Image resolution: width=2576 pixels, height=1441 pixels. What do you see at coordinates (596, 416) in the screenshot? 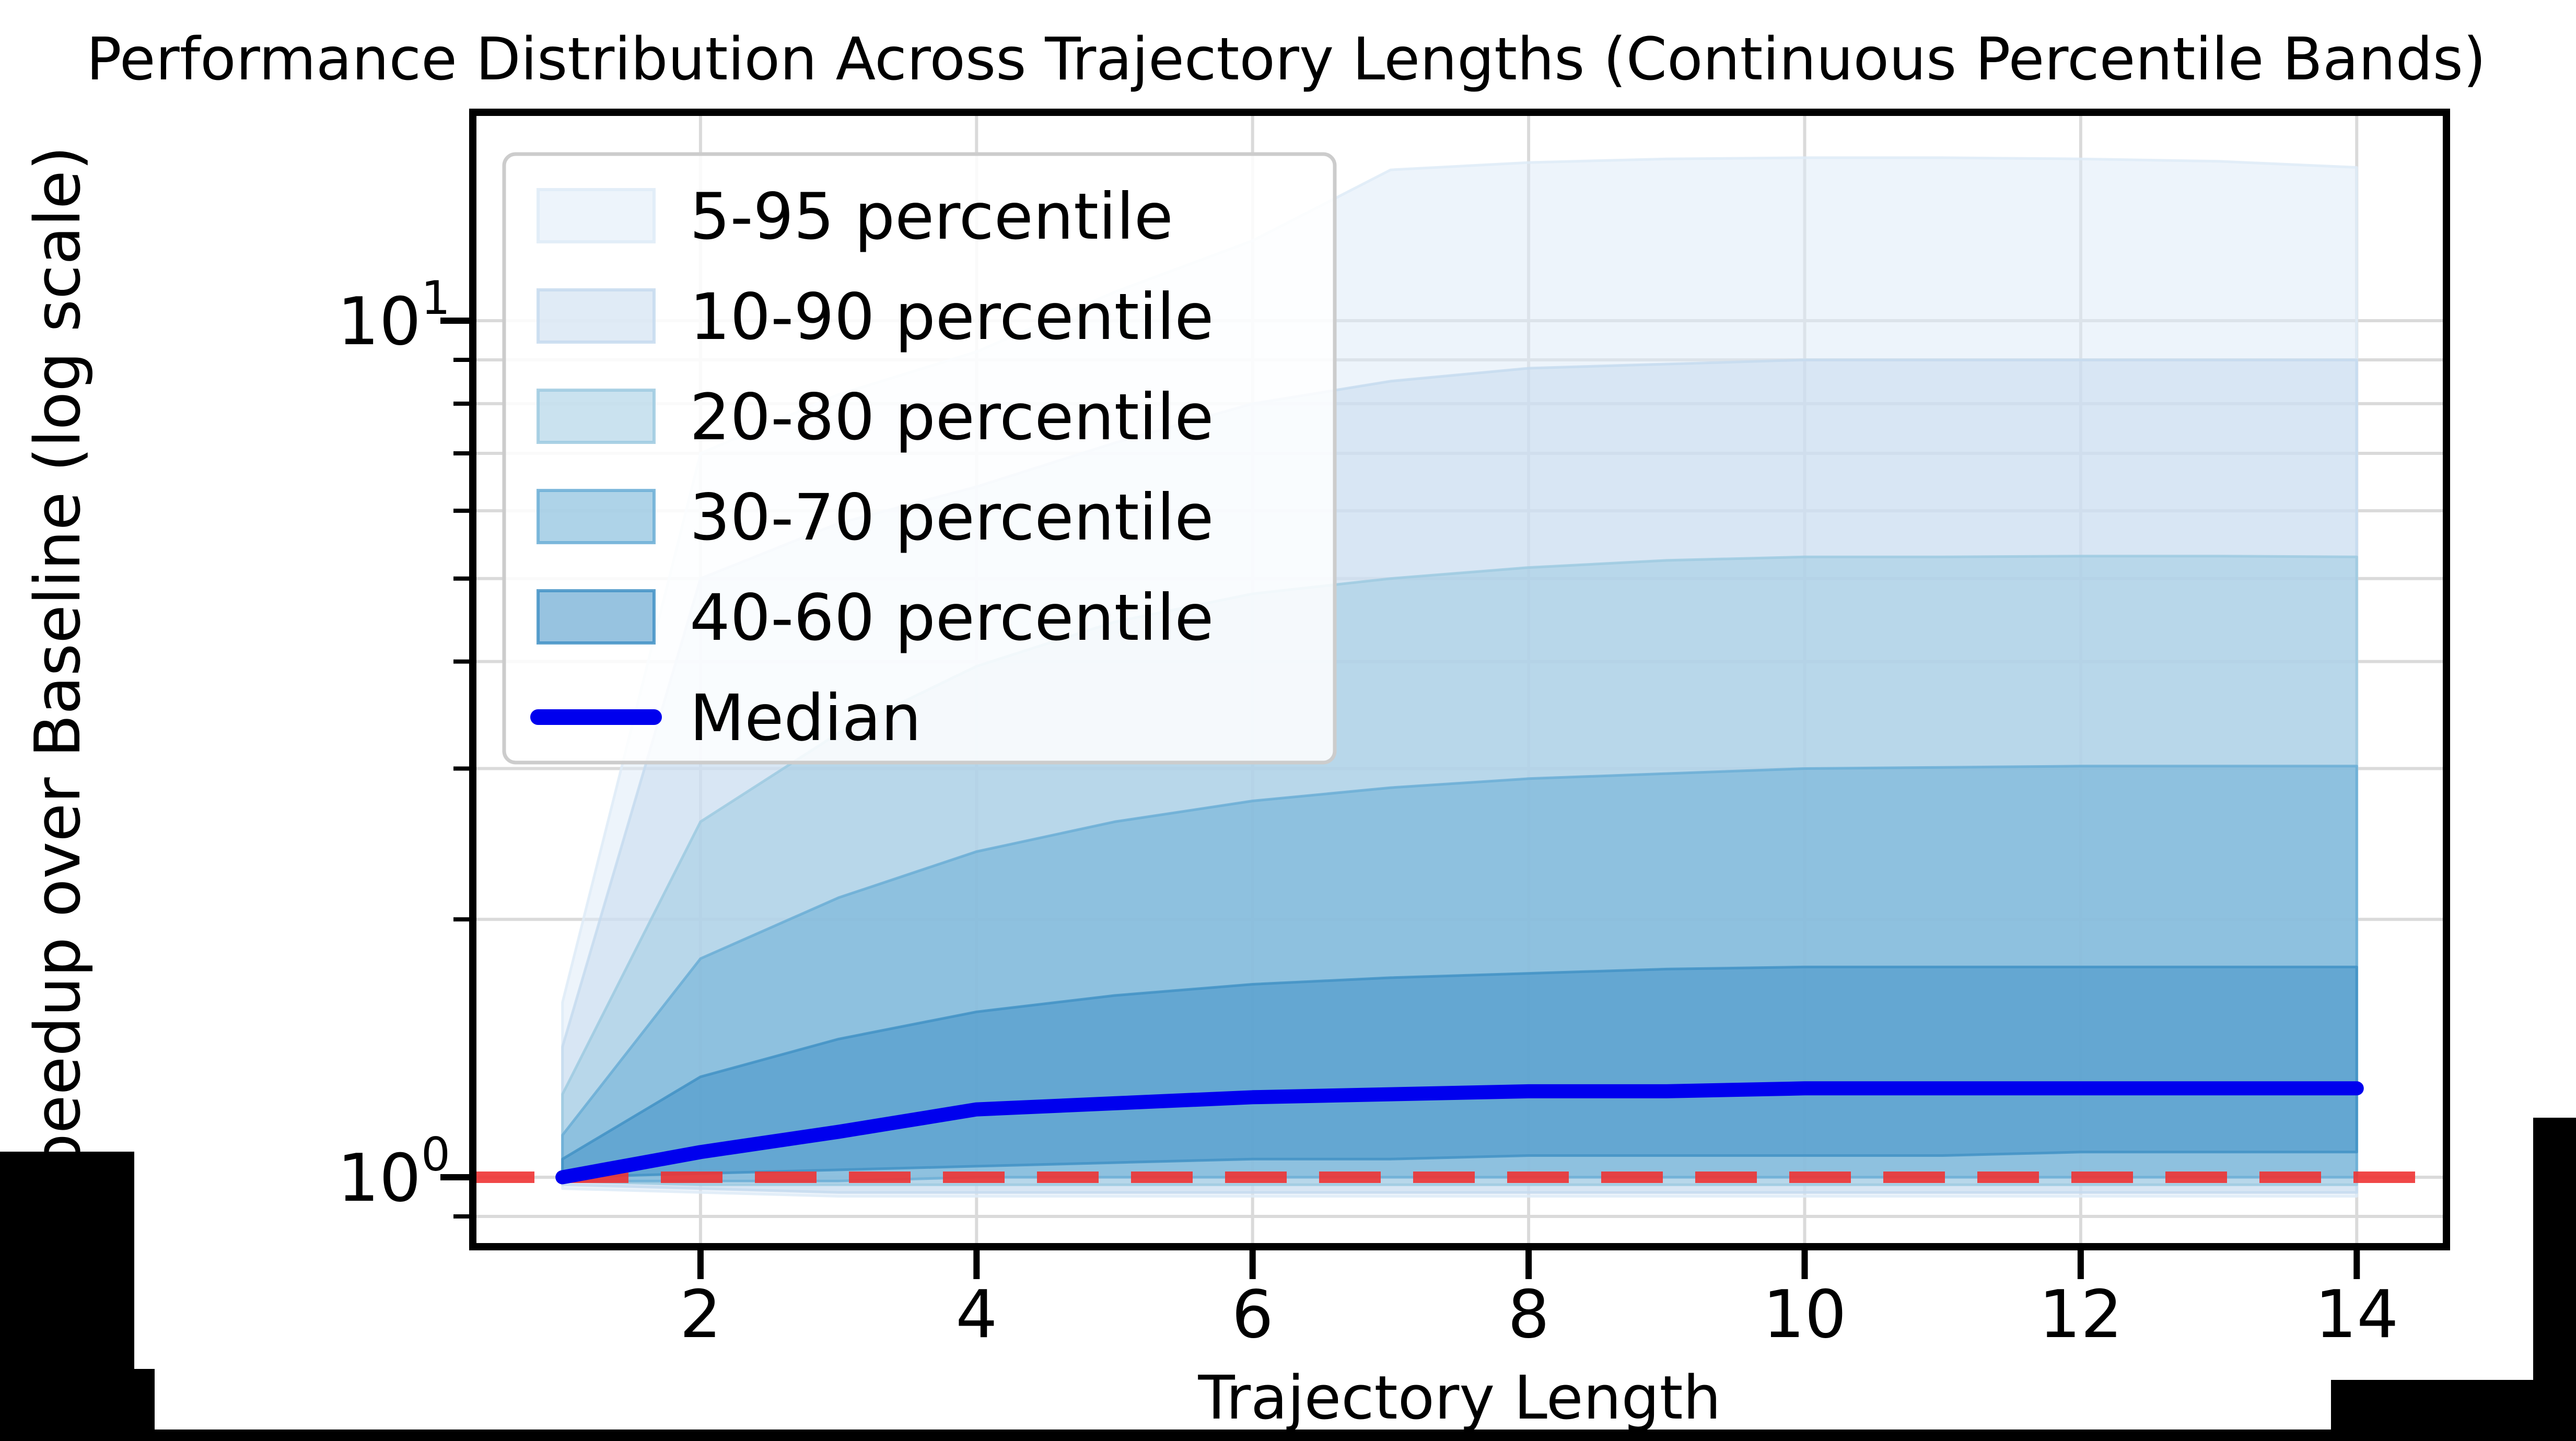
I see `legend-swatch-20-80-percentile` at bounding box center [596, 416].